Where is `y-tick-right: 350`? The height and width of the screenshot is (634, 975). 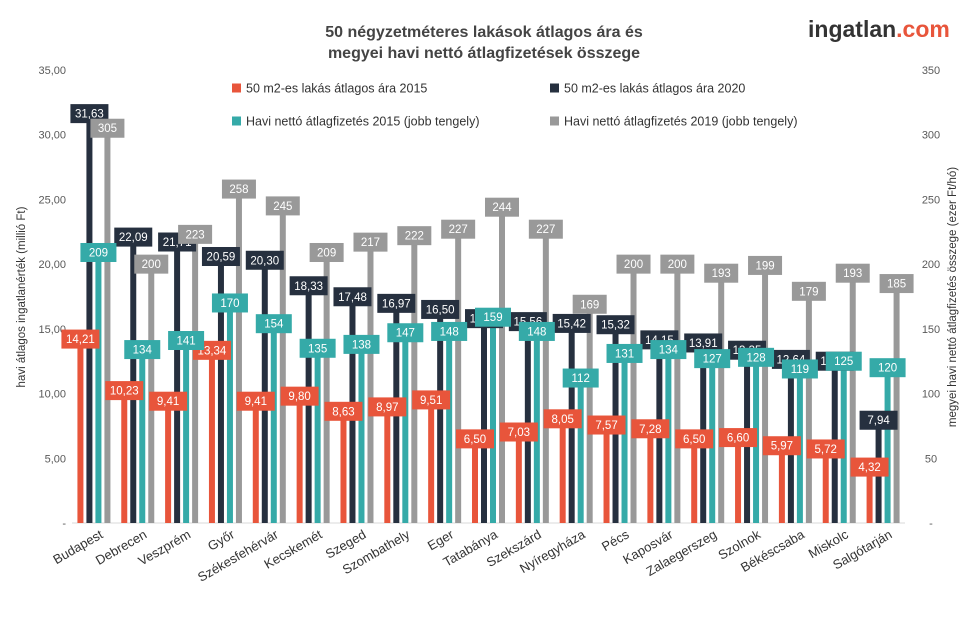
y-tick-right: 350 is located at coordinates (931, 71).